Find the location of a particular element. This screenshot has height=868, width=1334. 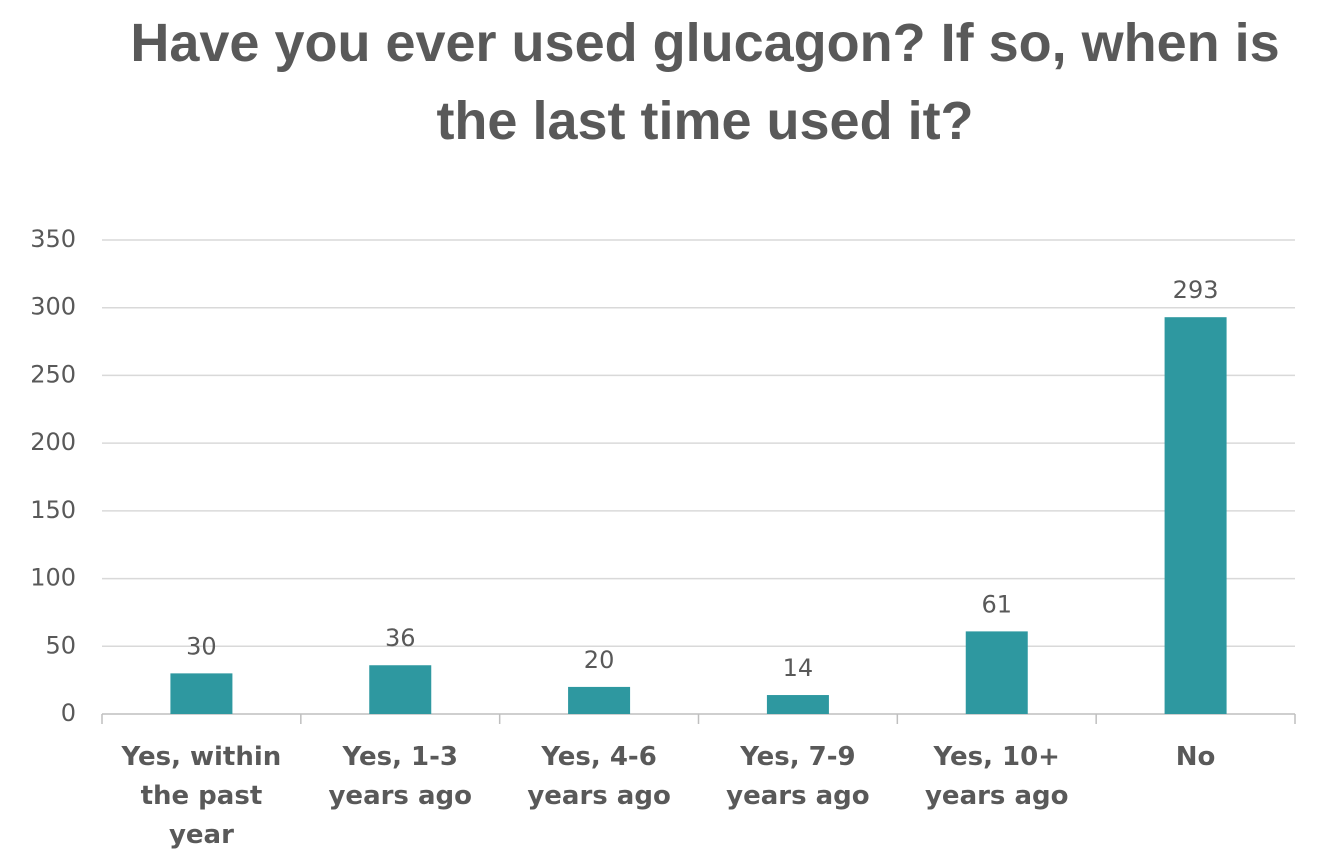

y-tick-label: 100 is located at coordinates (53, 578).